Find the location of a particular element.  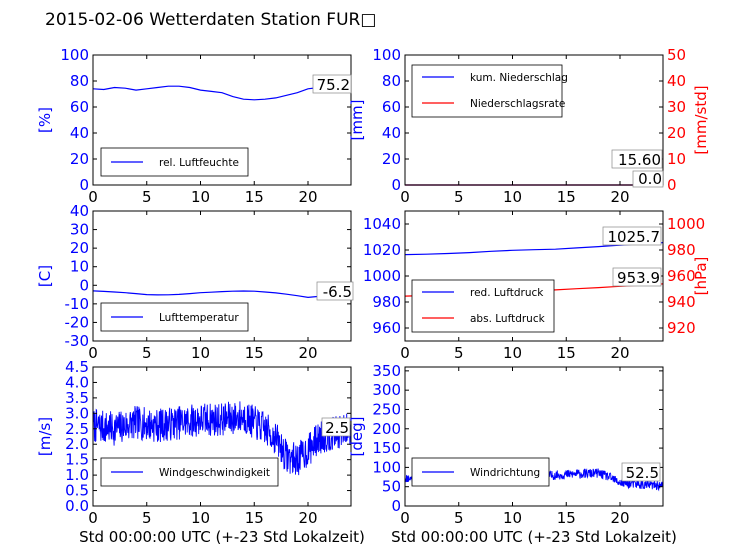

y2-tick-label: 1000 is located at coordinates (686, 224).